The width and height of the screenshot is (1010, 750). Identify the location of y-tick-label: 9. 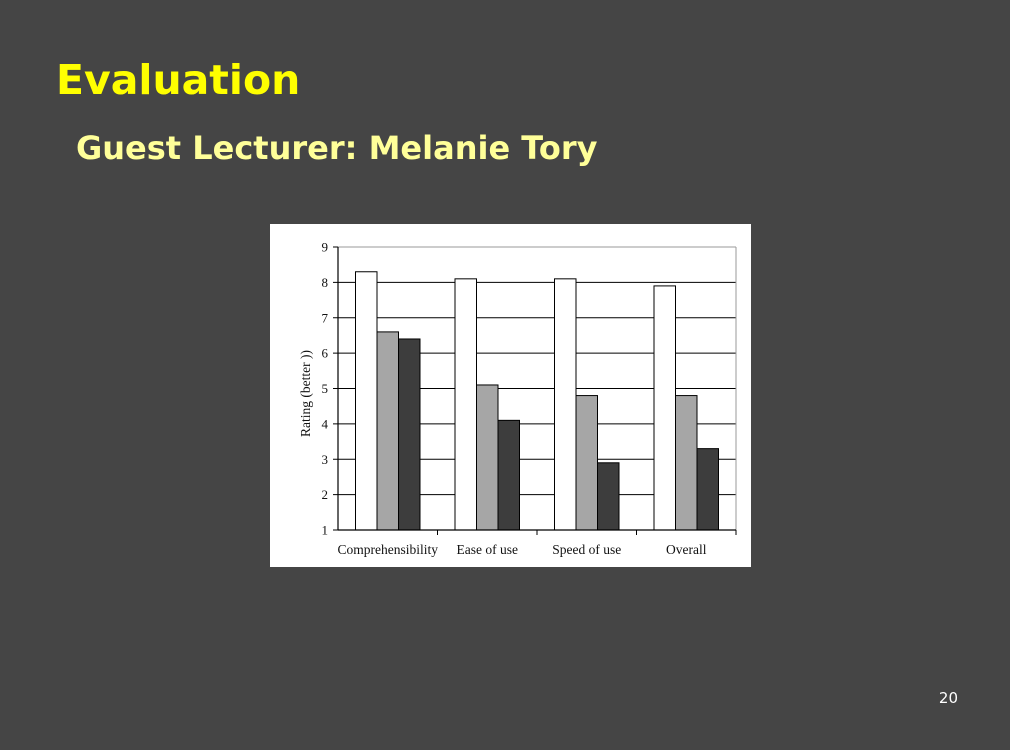
(325, 247).